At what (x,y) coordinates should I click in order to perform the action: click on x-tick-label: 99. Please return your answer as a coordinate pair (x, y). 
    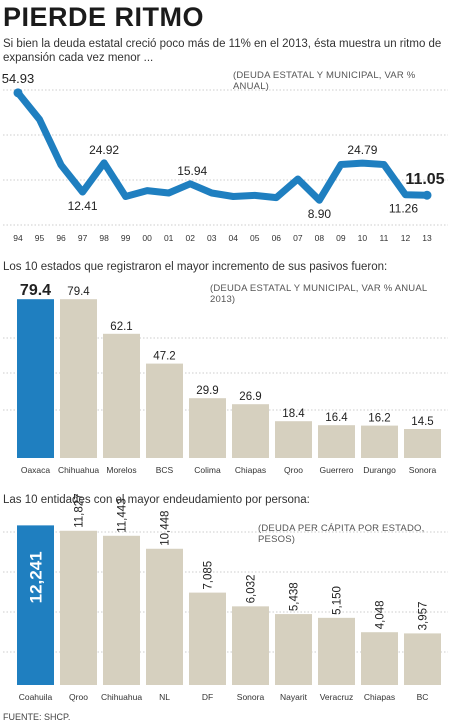
    Looking at the image, I should click on (126, 238).